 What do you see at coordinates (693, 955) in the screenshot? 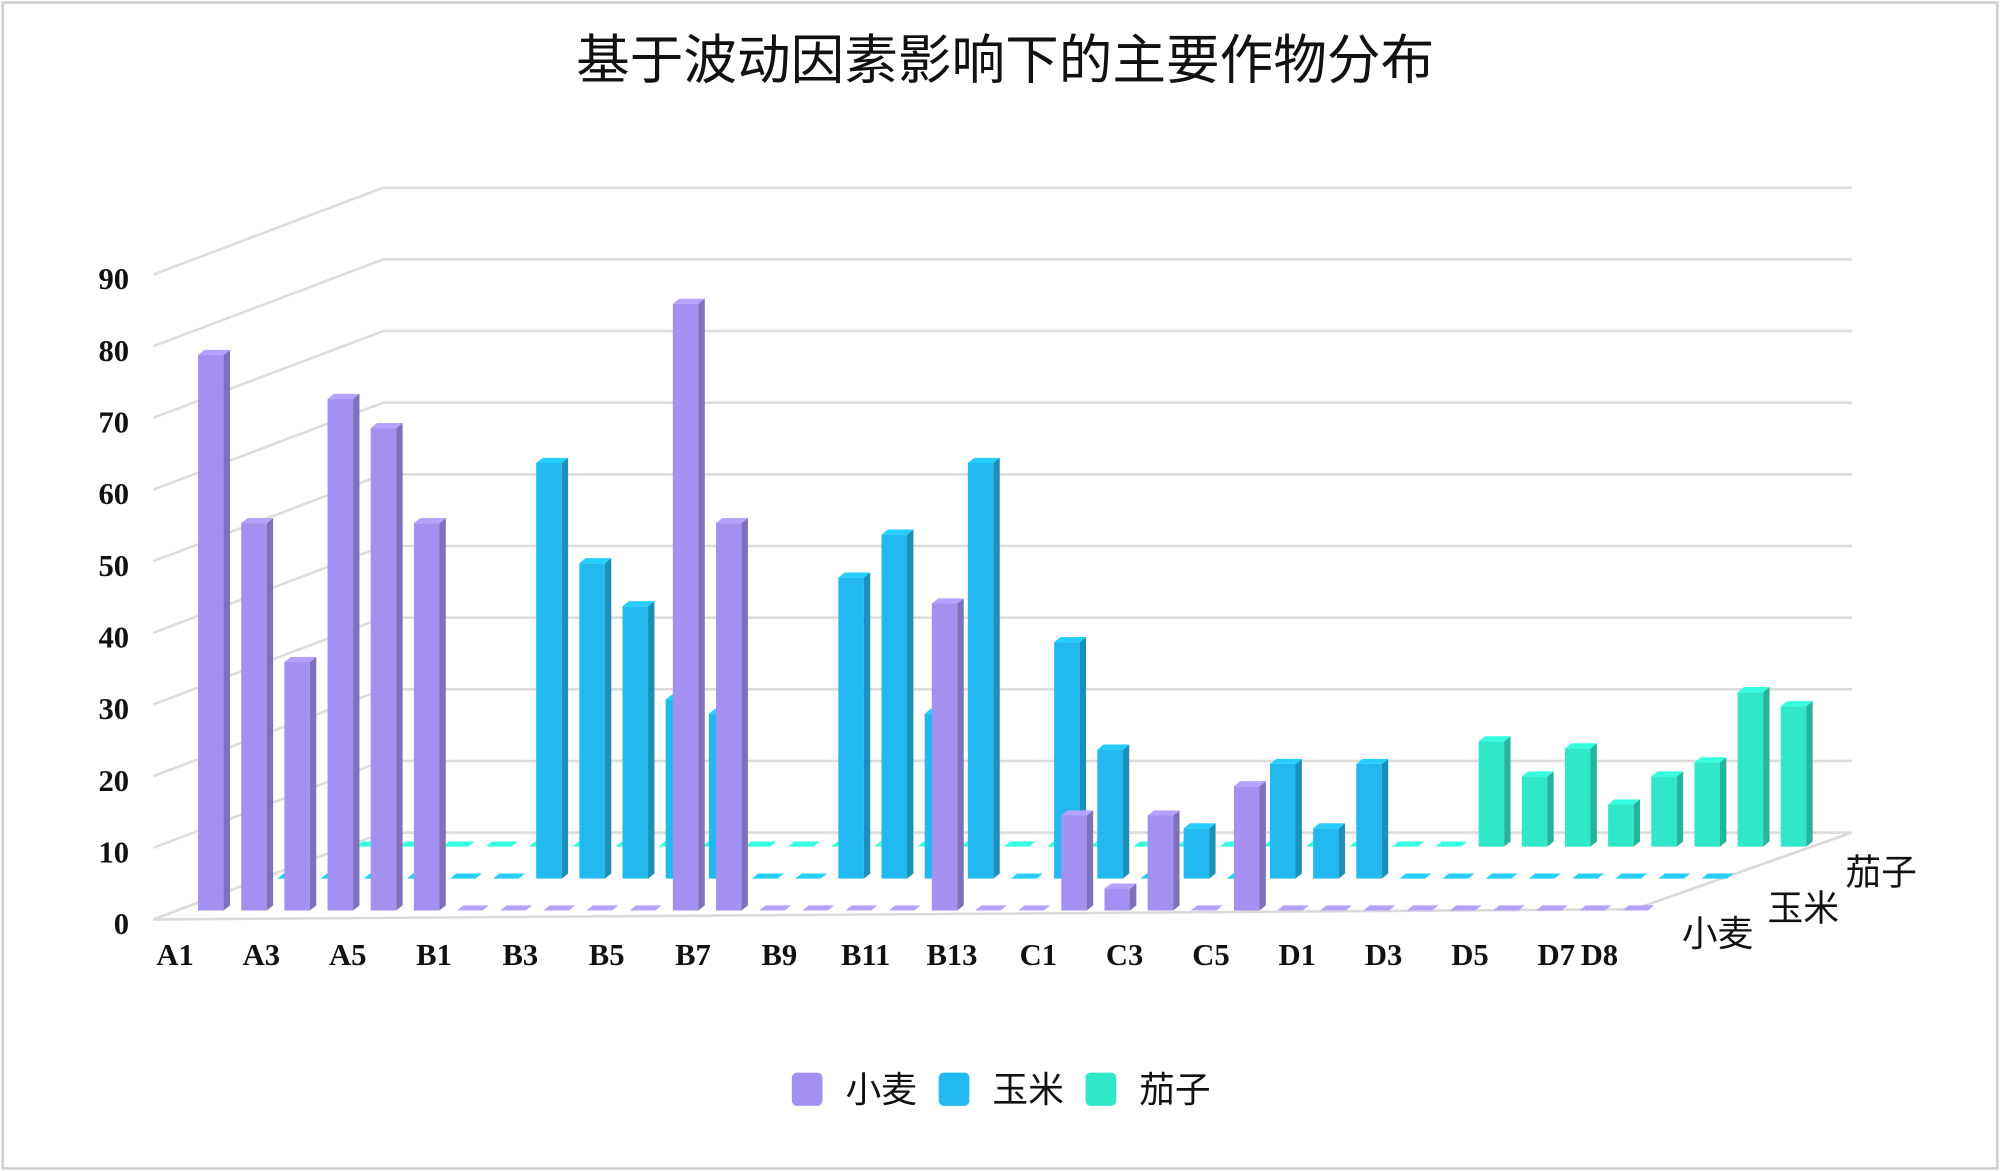
I see `x-tick-label: B7` at bounding box center [693, 955].